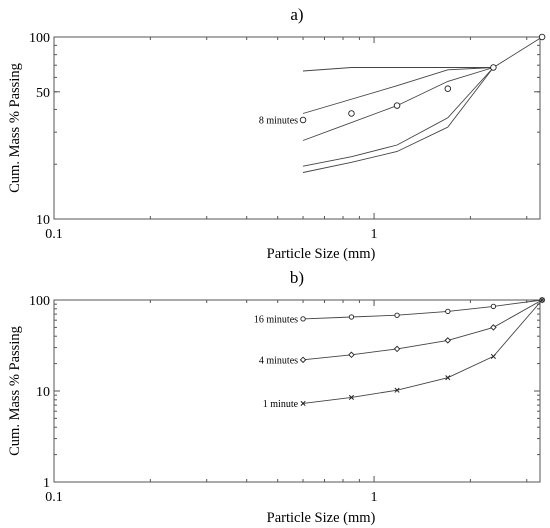  Describe the element at coordinates (43, 392) in the screenshot. I see `panel-b-y-tick-label: 10` at that location.